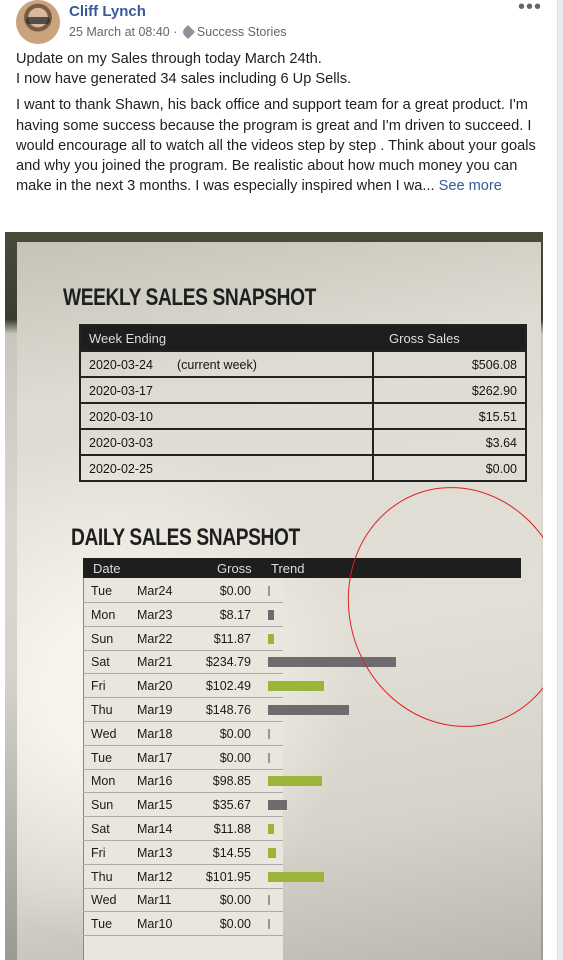  I want to click on header-gross: Gross, so click(234, 568).